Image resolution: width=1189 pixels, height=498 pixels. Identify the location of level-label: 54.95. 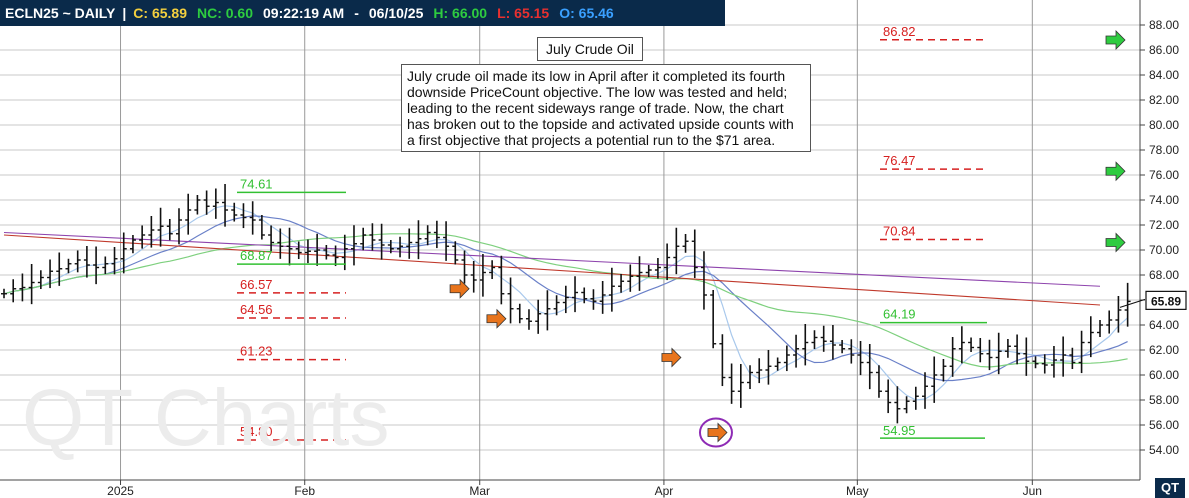
(899, 430).